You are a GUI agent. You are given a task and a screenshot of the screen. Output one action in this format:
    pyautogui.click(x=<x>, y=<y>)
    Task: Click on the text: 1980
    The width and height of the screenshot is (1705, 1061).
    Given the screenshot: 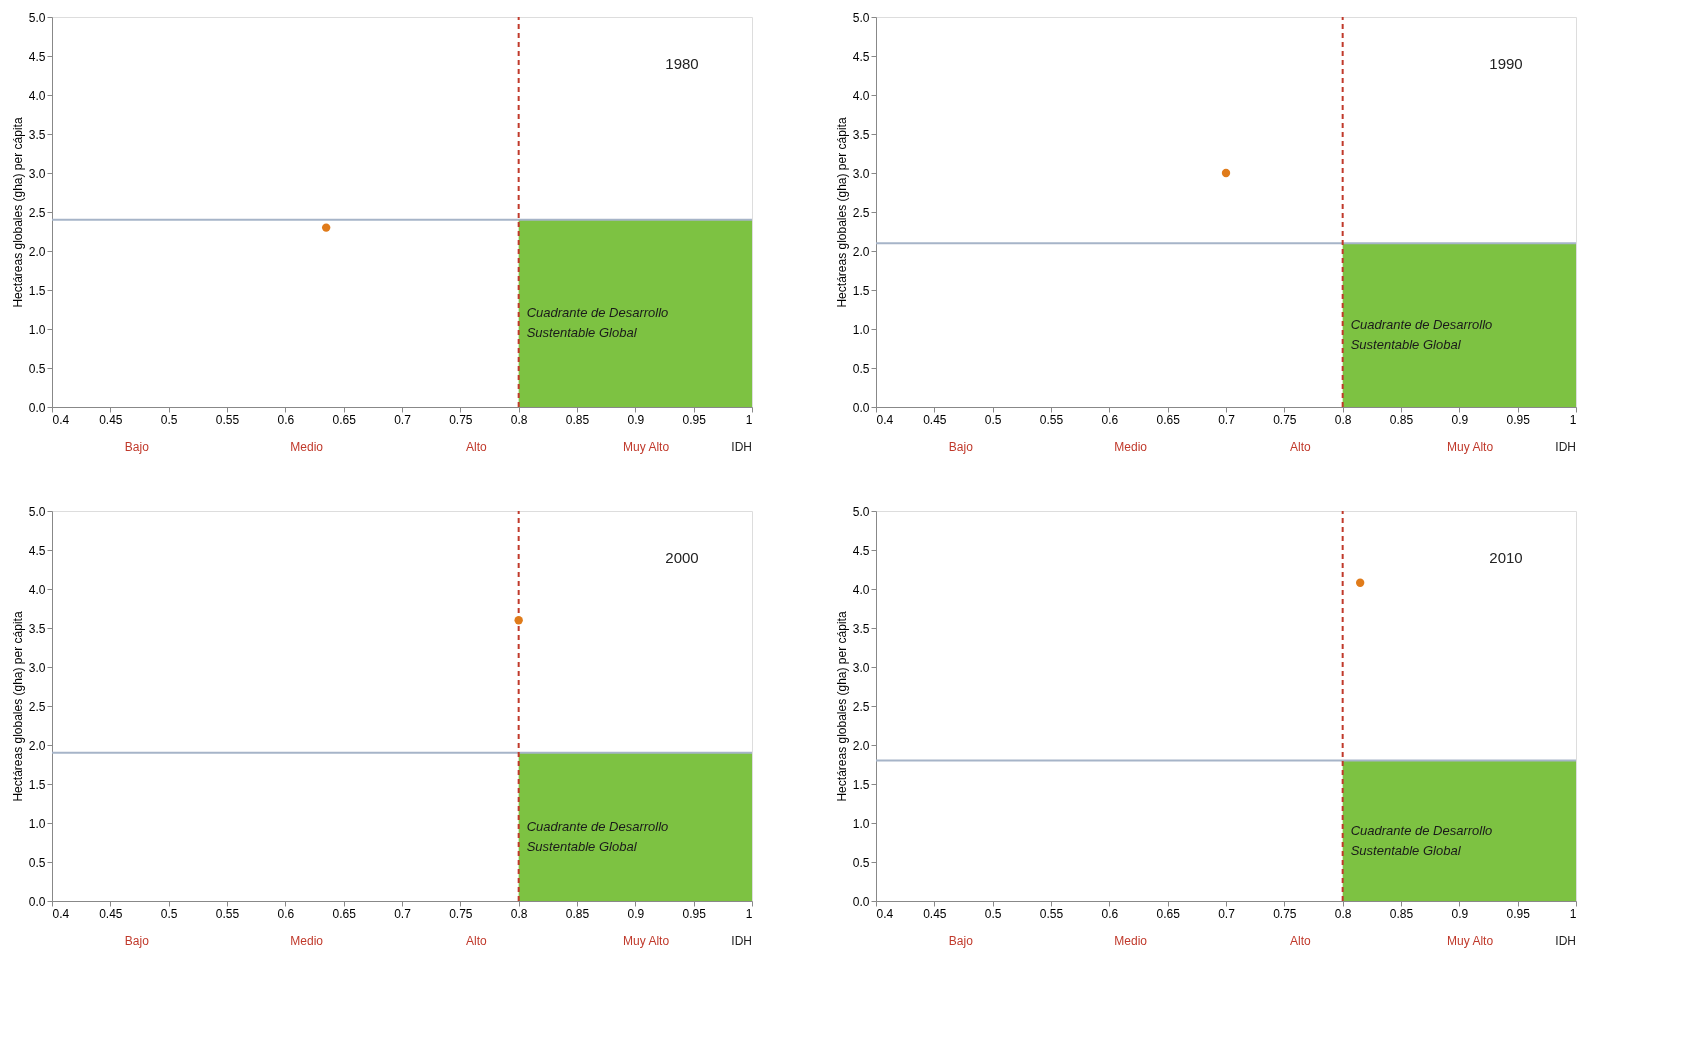 What is the action you would take?
    pyautogui.click(x=682, y=63)
    